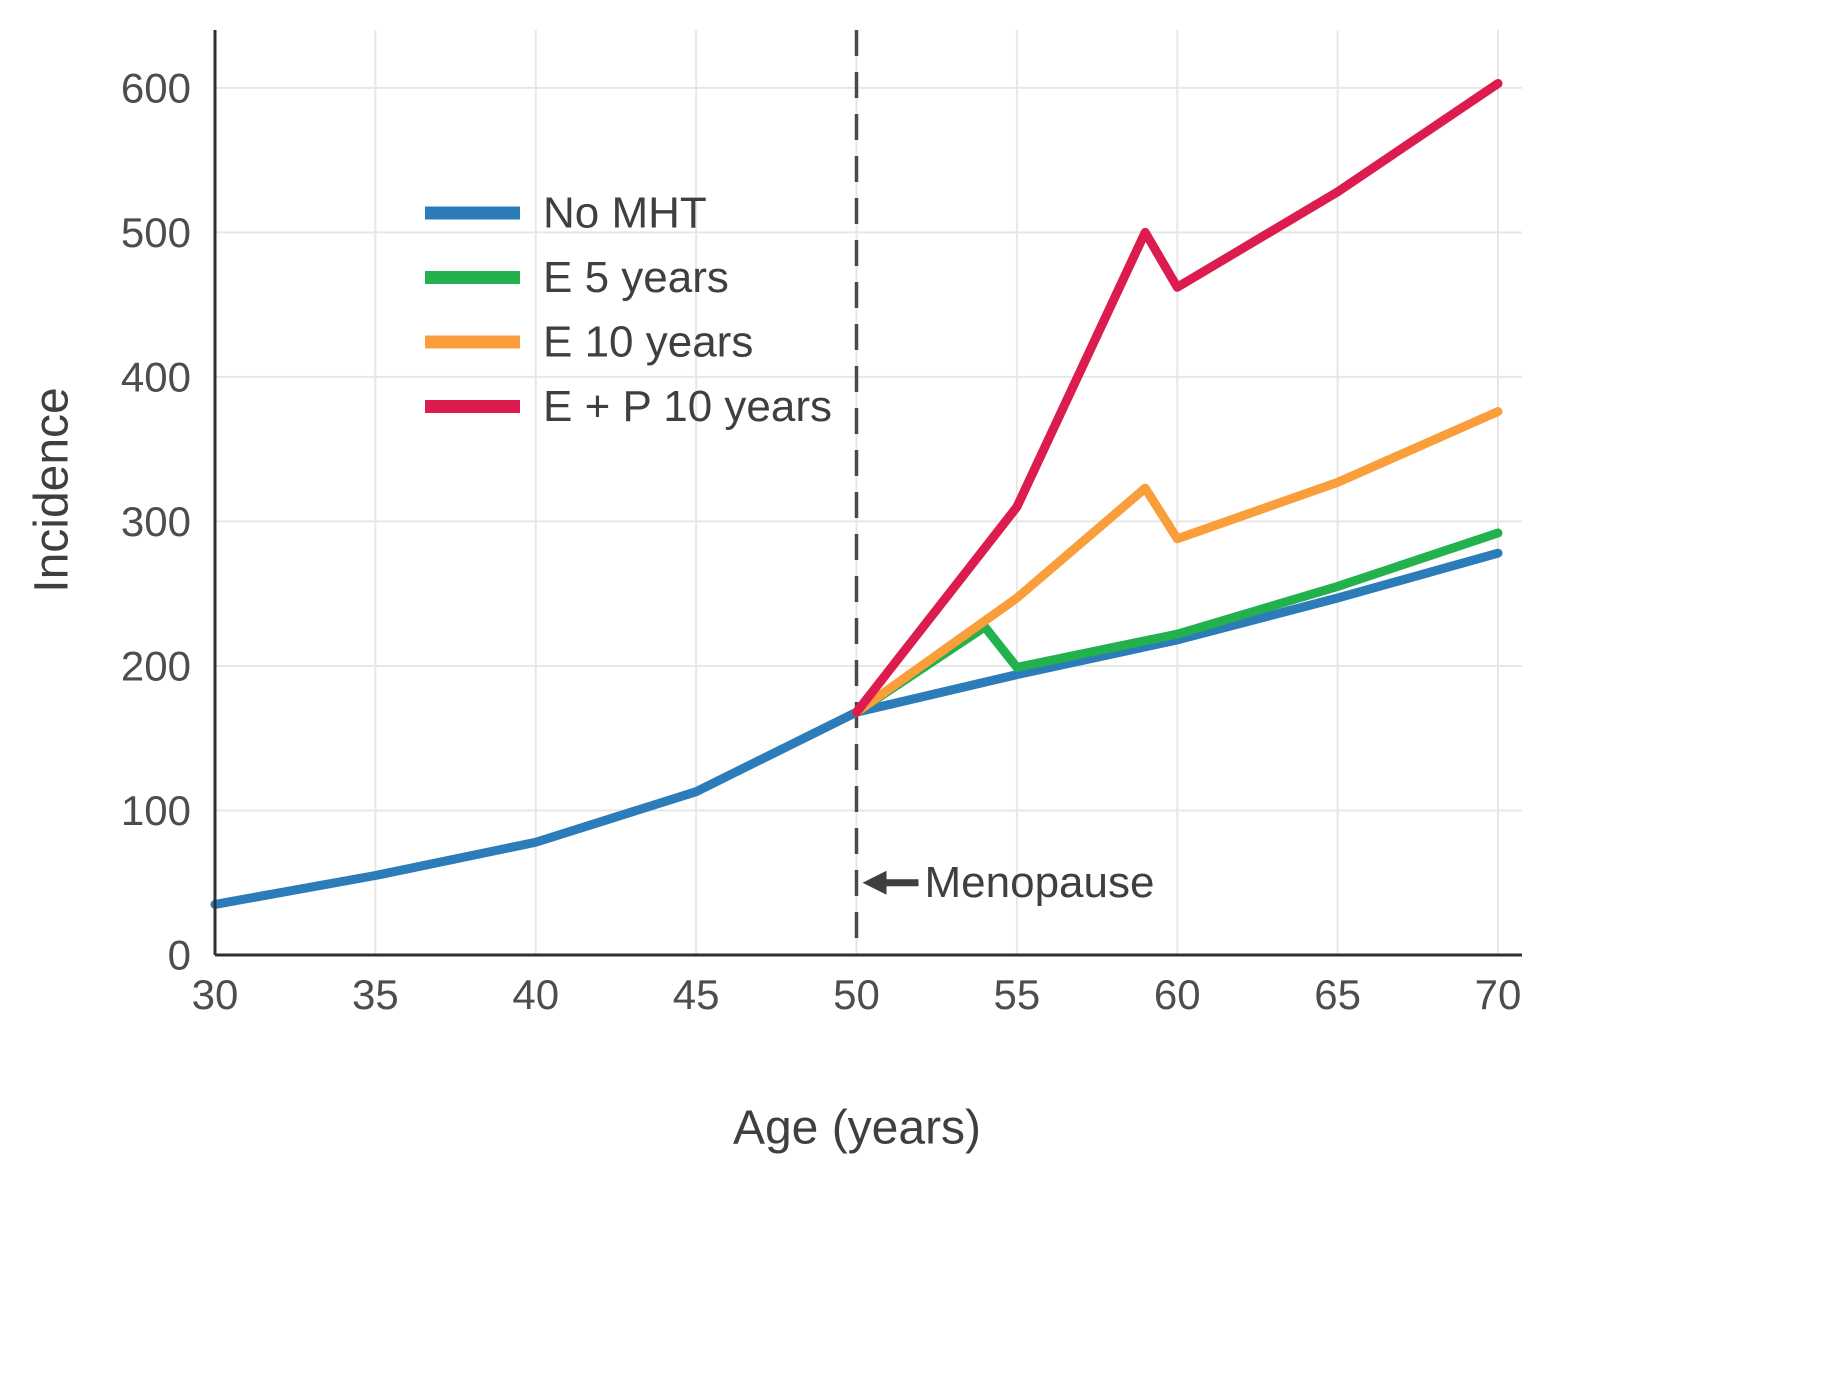 Image resolution: width=1834 pixels, height=1378 pixels. What do you see at coordinates (535, 994) in the screenshot?
I see `x-tick-label: 40` at bounding box center [535, 994].